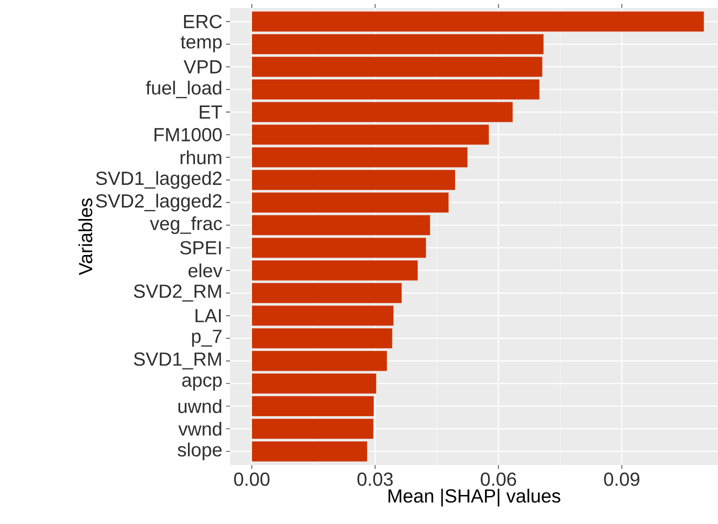  What do you see at coordinates (200, 247) in the screenshot?
I see `y-tick-label: SPEI` at bounding box center [200, 247].